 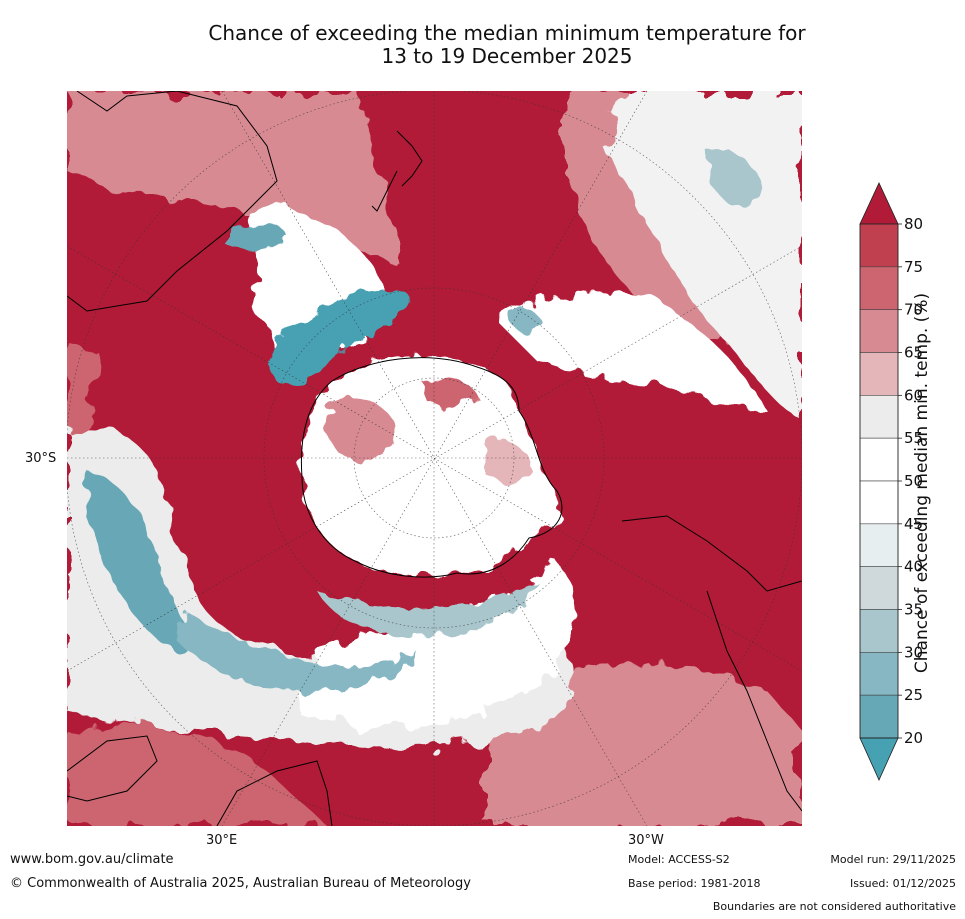 I want to click on colorbar: 80 75 70 65 60 55 50 45 40 35 30 25 20, so click(x=900, y=482).